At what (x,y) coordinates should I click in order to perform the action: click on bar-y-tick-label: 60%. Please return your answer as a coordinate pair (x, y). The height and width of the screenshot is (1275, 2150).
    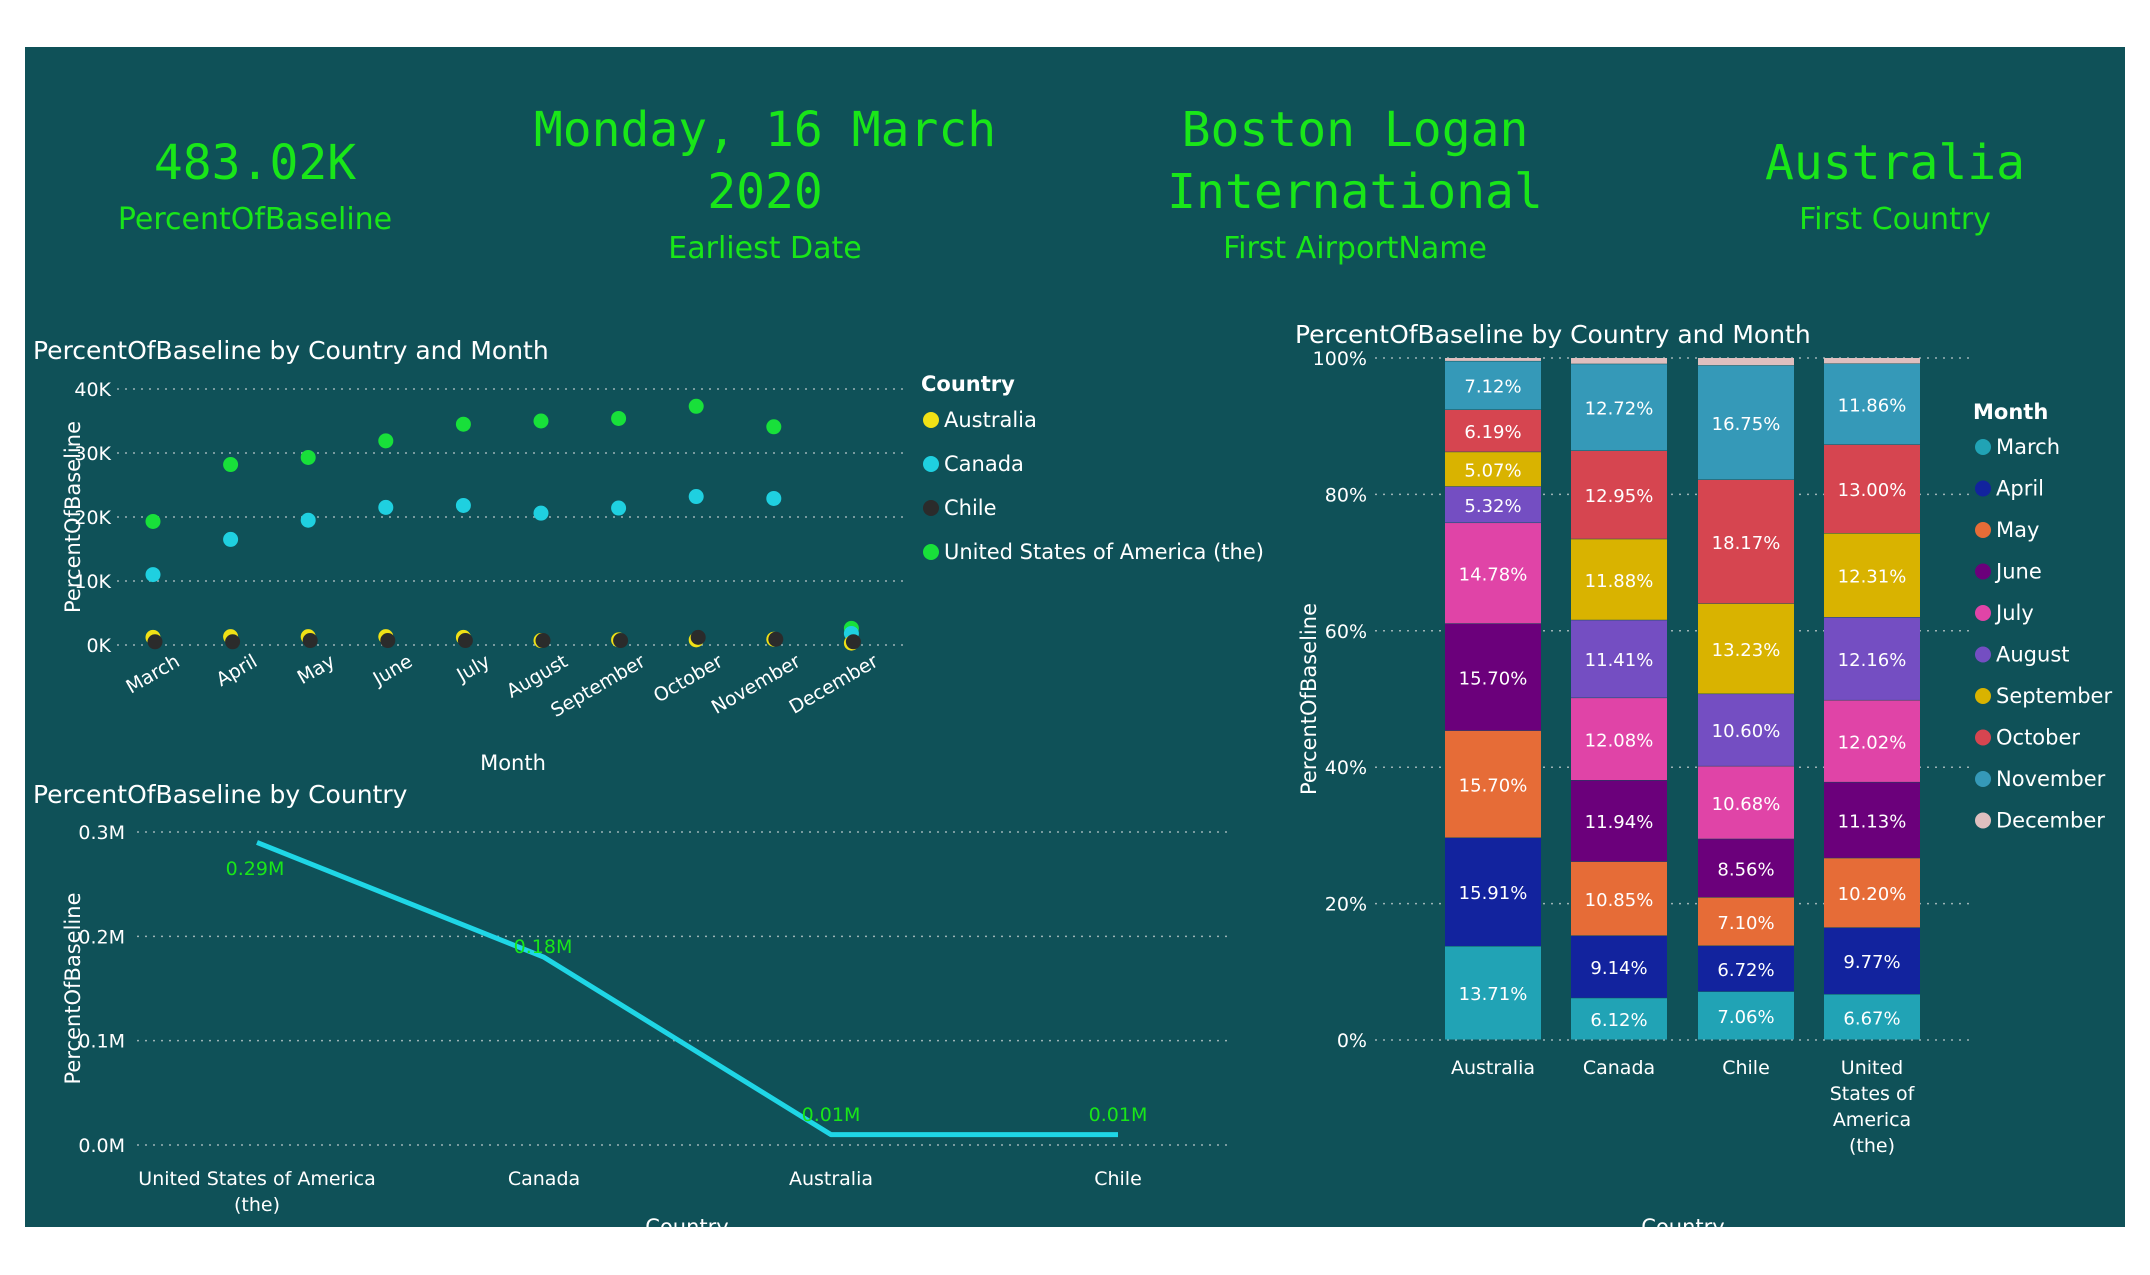
    Looking at the image, I should click on (1346, 632).